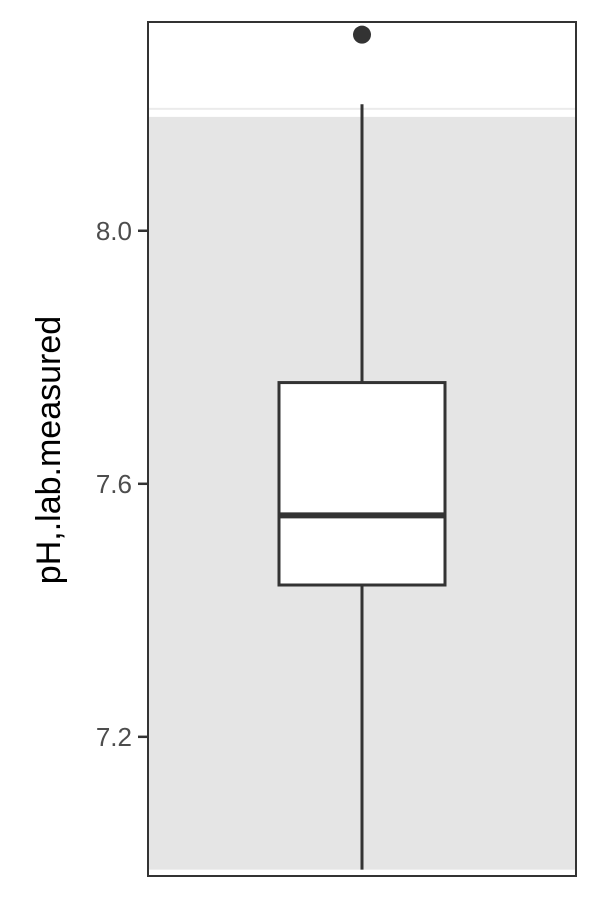 The image size is (600, 900). Describe the element at coordinates (362, 484) in the screenshot. I see `iqr-box` at that location.